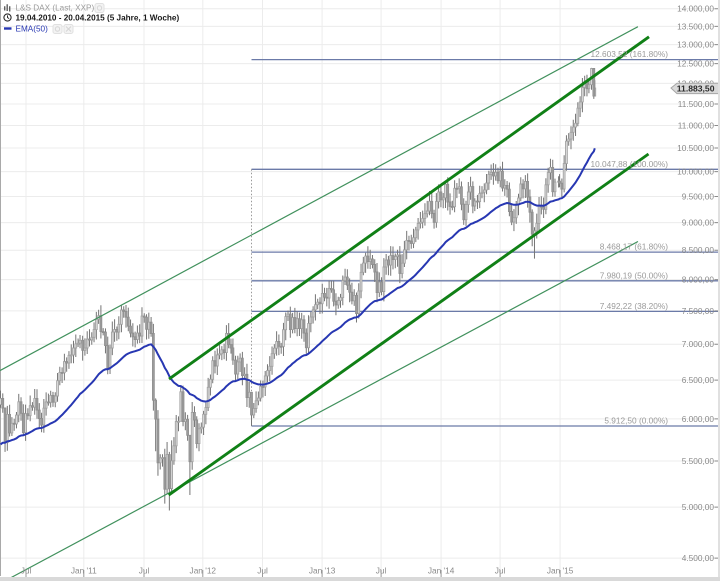 This screenshot has width=720, height=581. I want to click on svg-text: 7.000,00, so click(698, 344).